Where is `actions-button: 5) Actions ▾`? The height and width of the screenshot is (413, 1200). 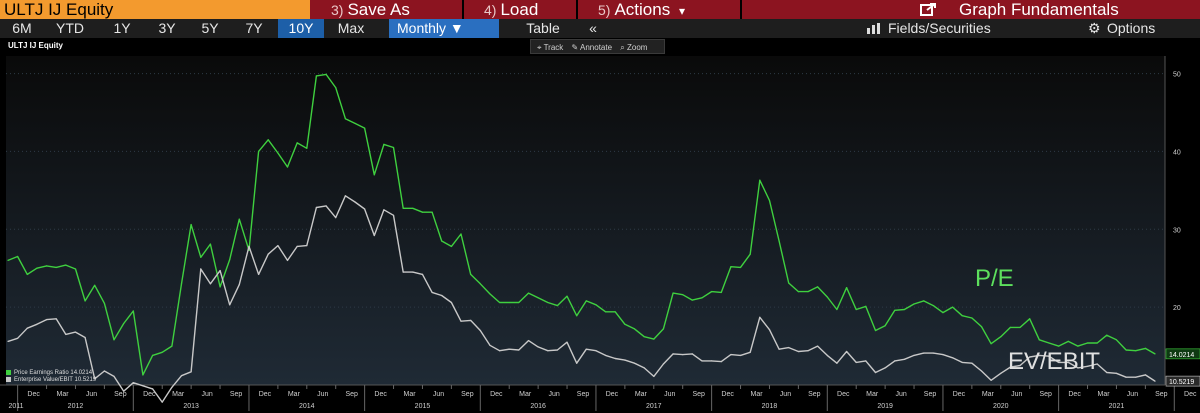
actions-button: 5) Actions ▾ is located at coordinates (641, 9).